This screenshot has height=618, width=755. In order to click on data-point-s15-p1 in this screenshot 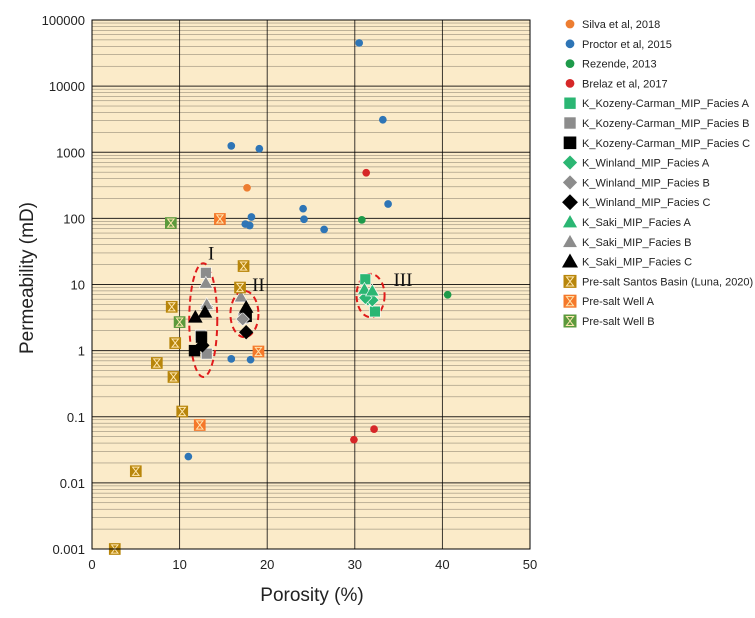, I will do `click(179, 322)`.